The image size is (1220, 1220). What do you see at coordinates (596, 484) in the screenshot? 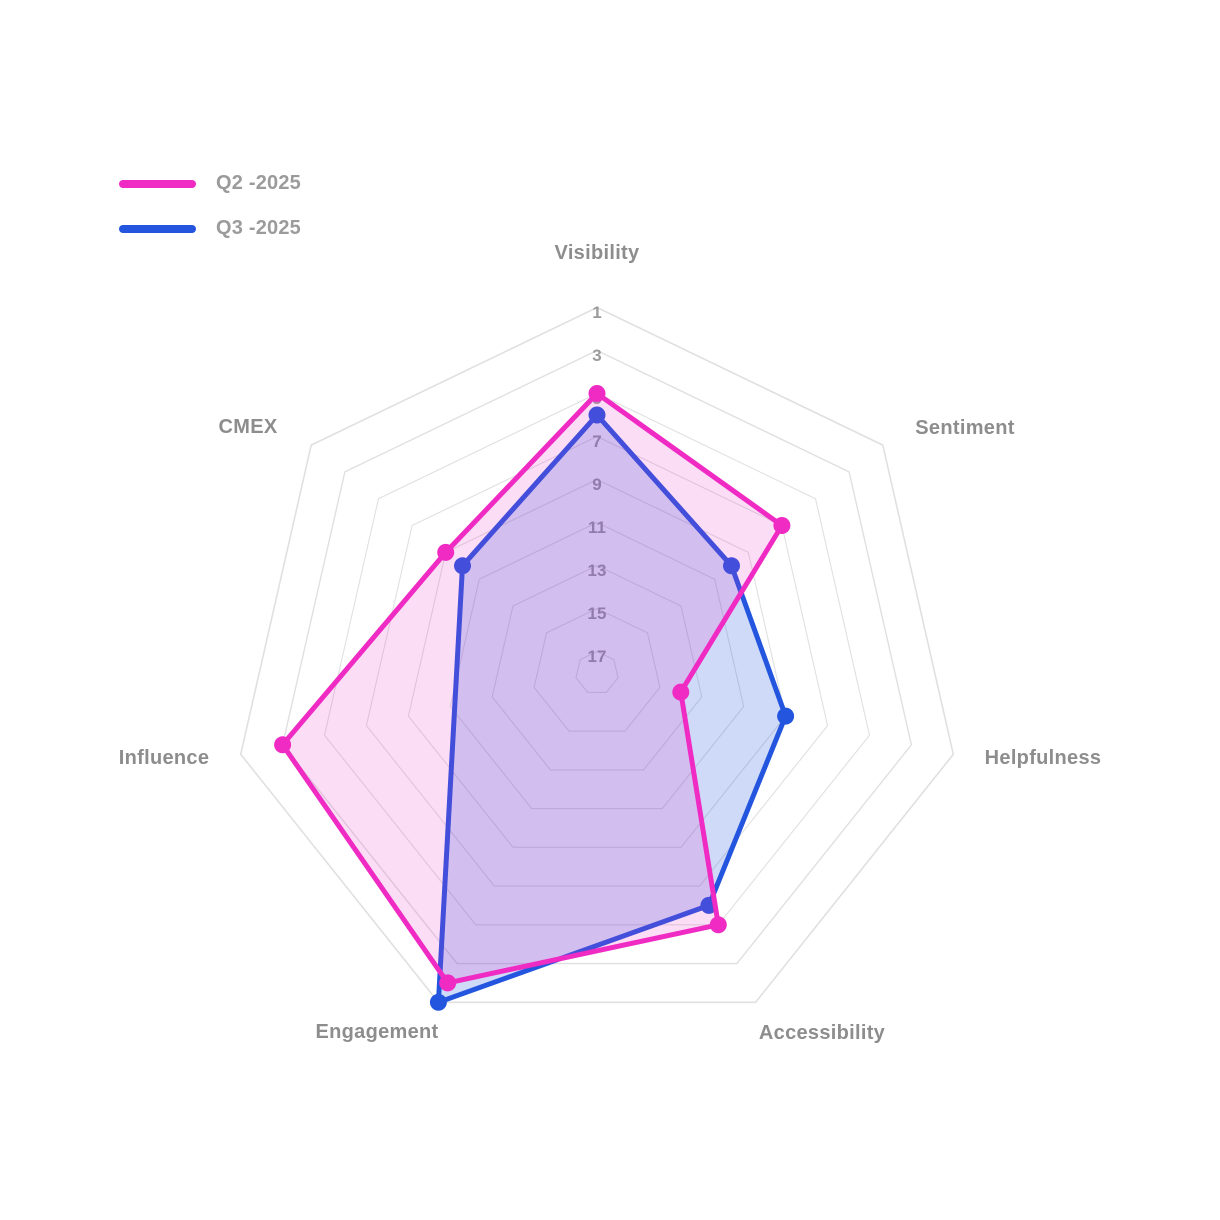
I see `radial-tick-label: 9` at bounding box center [596, 484].